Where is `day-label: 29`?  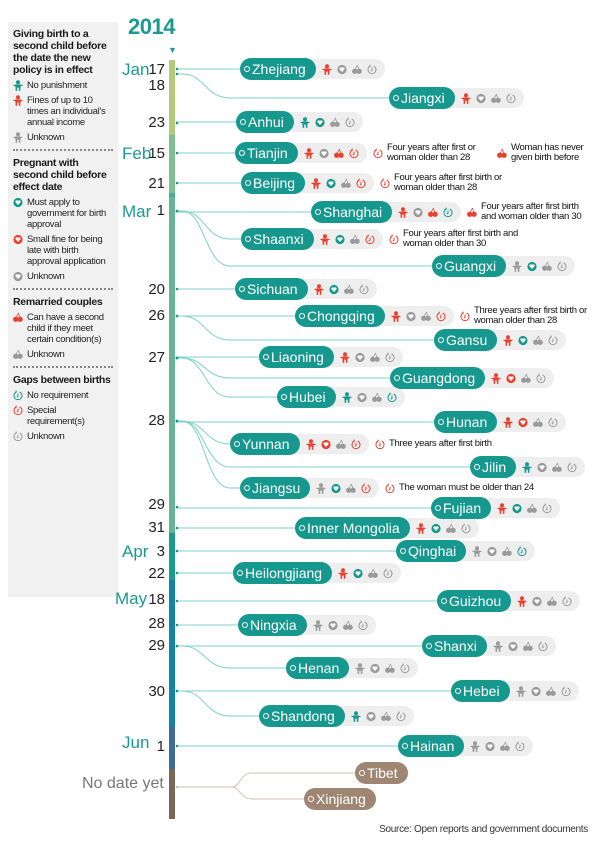 day-label: 29 is located at coordinates (156, 645).